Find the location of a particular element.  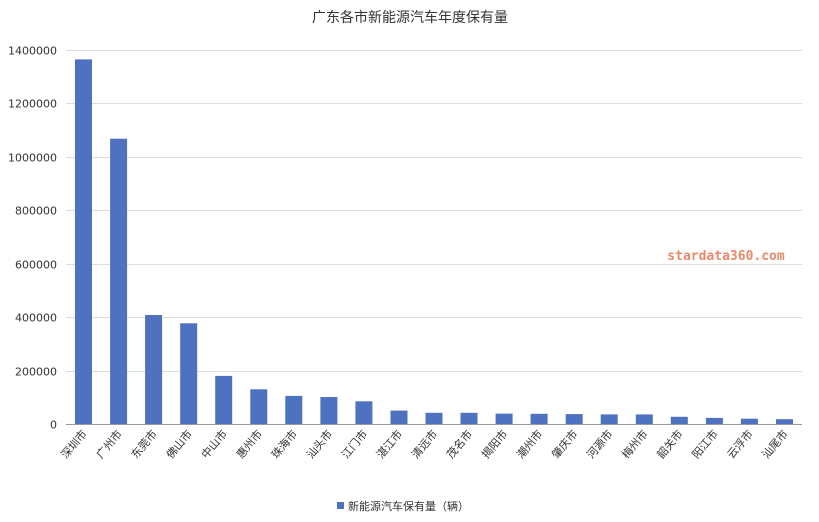

y-tick-label: 200000 is located at coordinates (36, 372).